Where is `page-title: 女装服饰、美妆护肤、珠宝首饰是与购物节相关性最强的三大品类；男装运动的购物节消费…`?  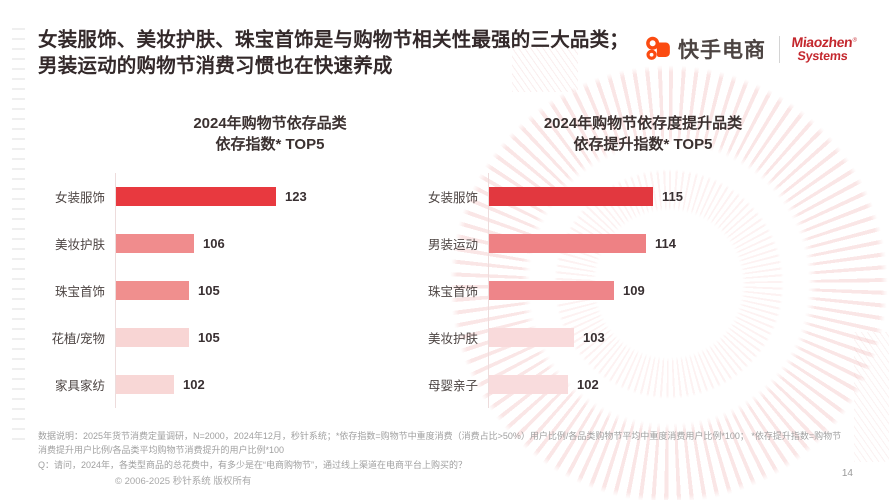 page-title: 女装服饰、美妆护肤、珠宝首饰是与购物节相关性最强的三大品类；男装运动的购物节消费… is located at coordinates (334, 53).